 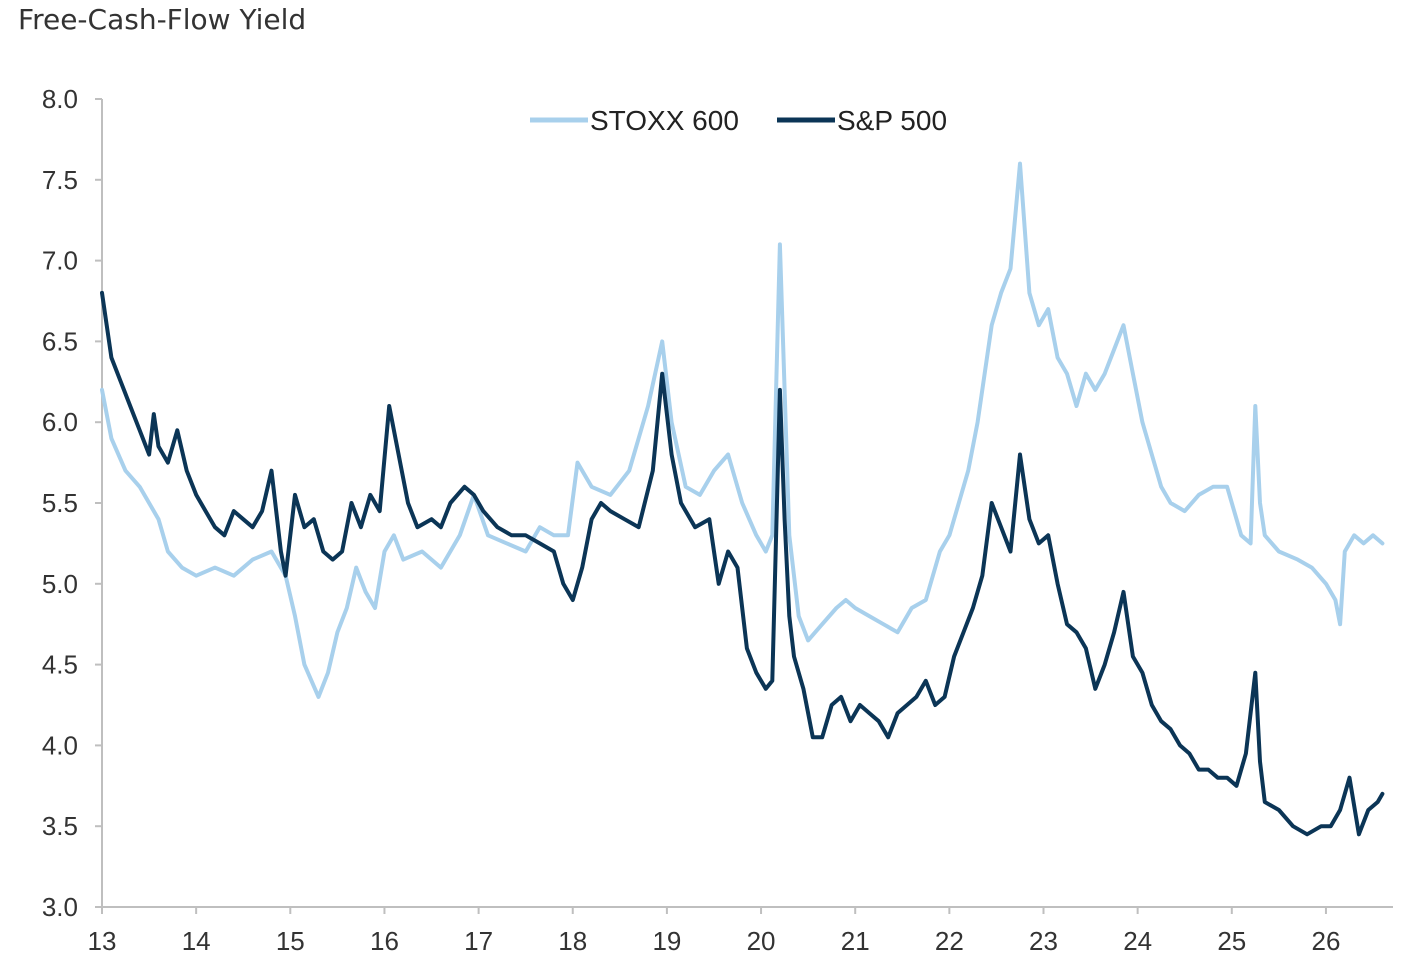 What do you see at coordinates (1231, 941) in the screenshot?
I see `x-tick-label: 25` at bounding box center [1231, 941].